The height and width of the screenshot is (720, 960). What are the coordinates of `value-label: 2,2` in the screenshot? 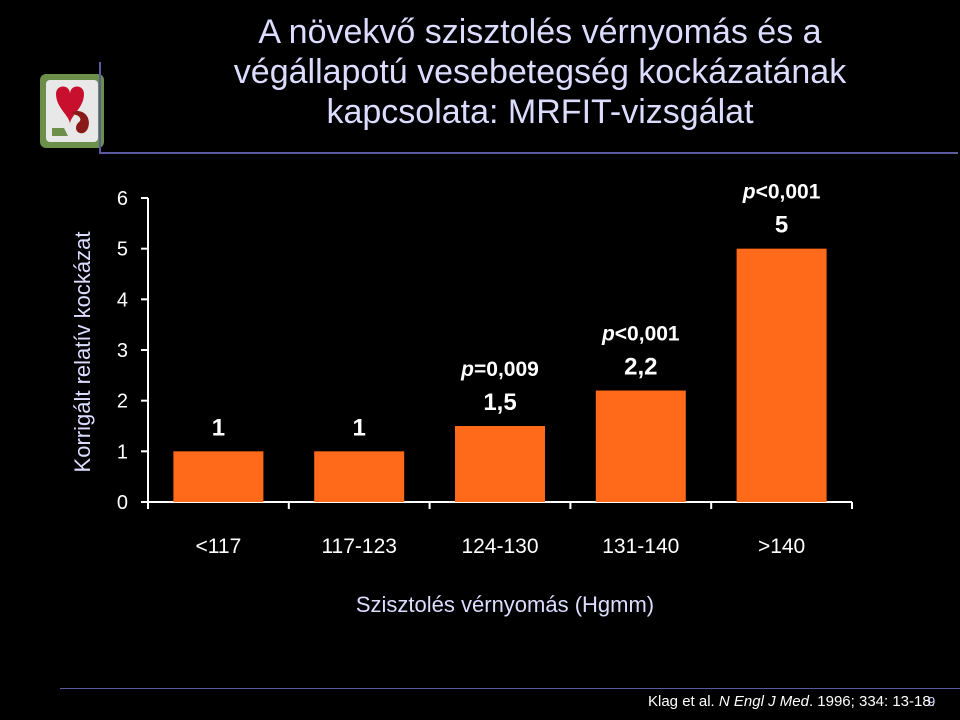 It's located at (640, 367).